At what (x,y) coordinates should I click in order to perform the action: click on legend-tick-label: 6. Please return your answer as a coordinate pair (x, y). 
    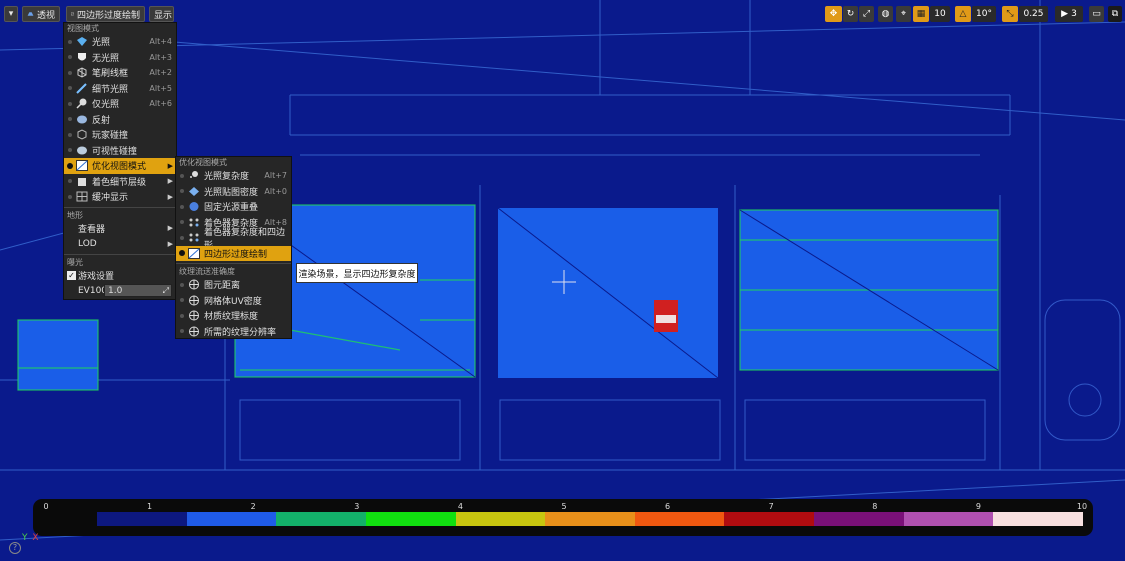
    Looking at the image, I should click on (668, 506).